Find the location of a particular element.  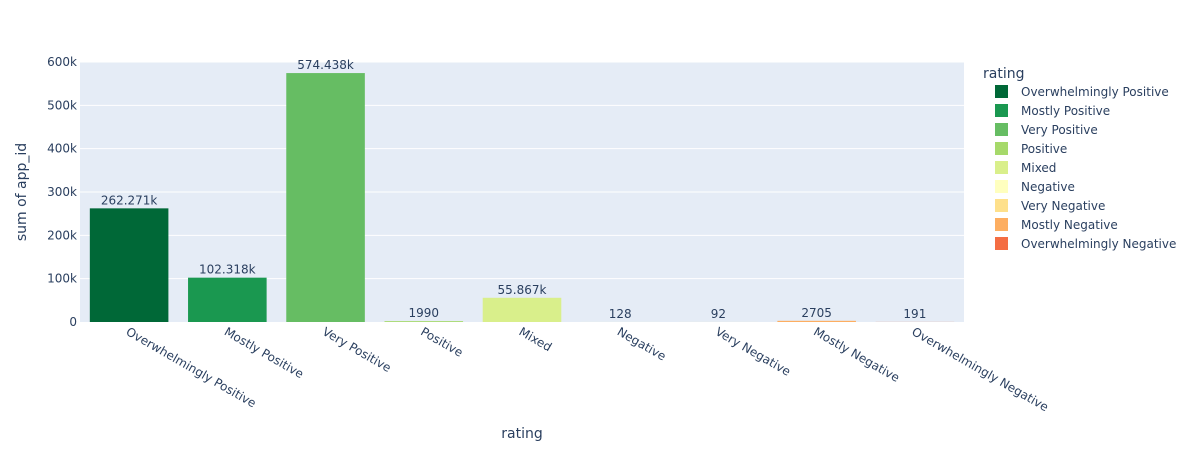

legend-item: Very Negative is located at coordinates (1050, 206).